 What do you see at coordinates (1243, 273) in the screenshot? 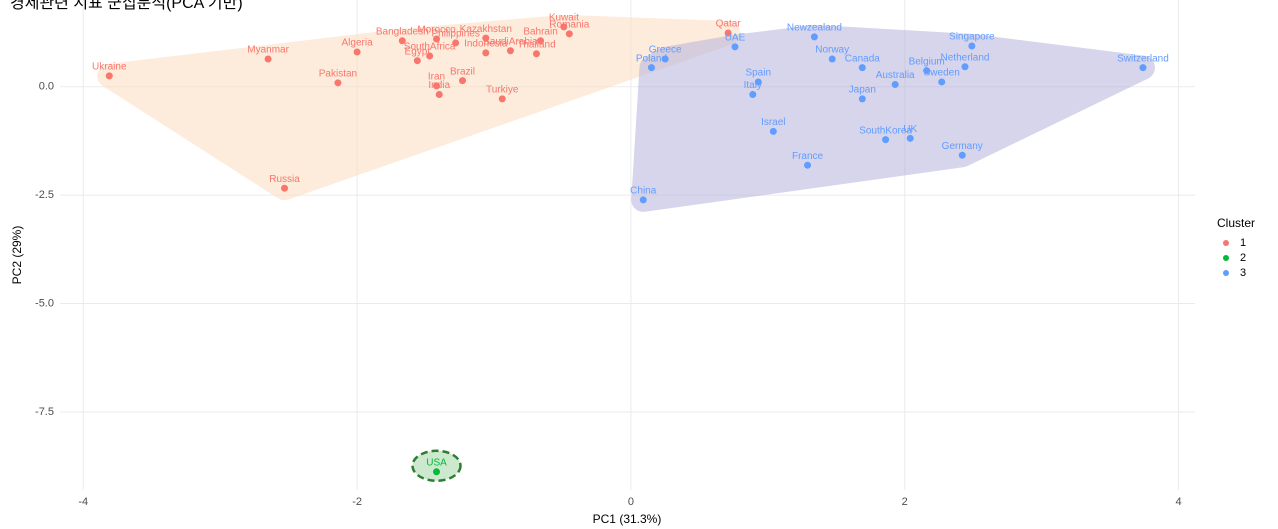
I see `legend-label: 3` at bounding box center [1243, 273].